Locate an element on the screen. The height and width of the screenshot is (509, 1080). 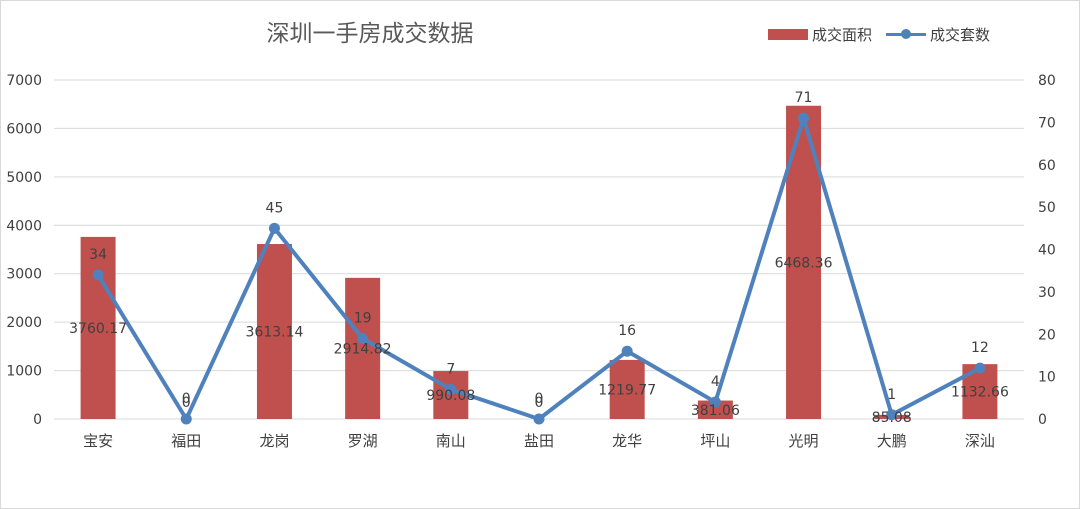
bar-data-label: 1219.77 is located at coordinates (627, 390).